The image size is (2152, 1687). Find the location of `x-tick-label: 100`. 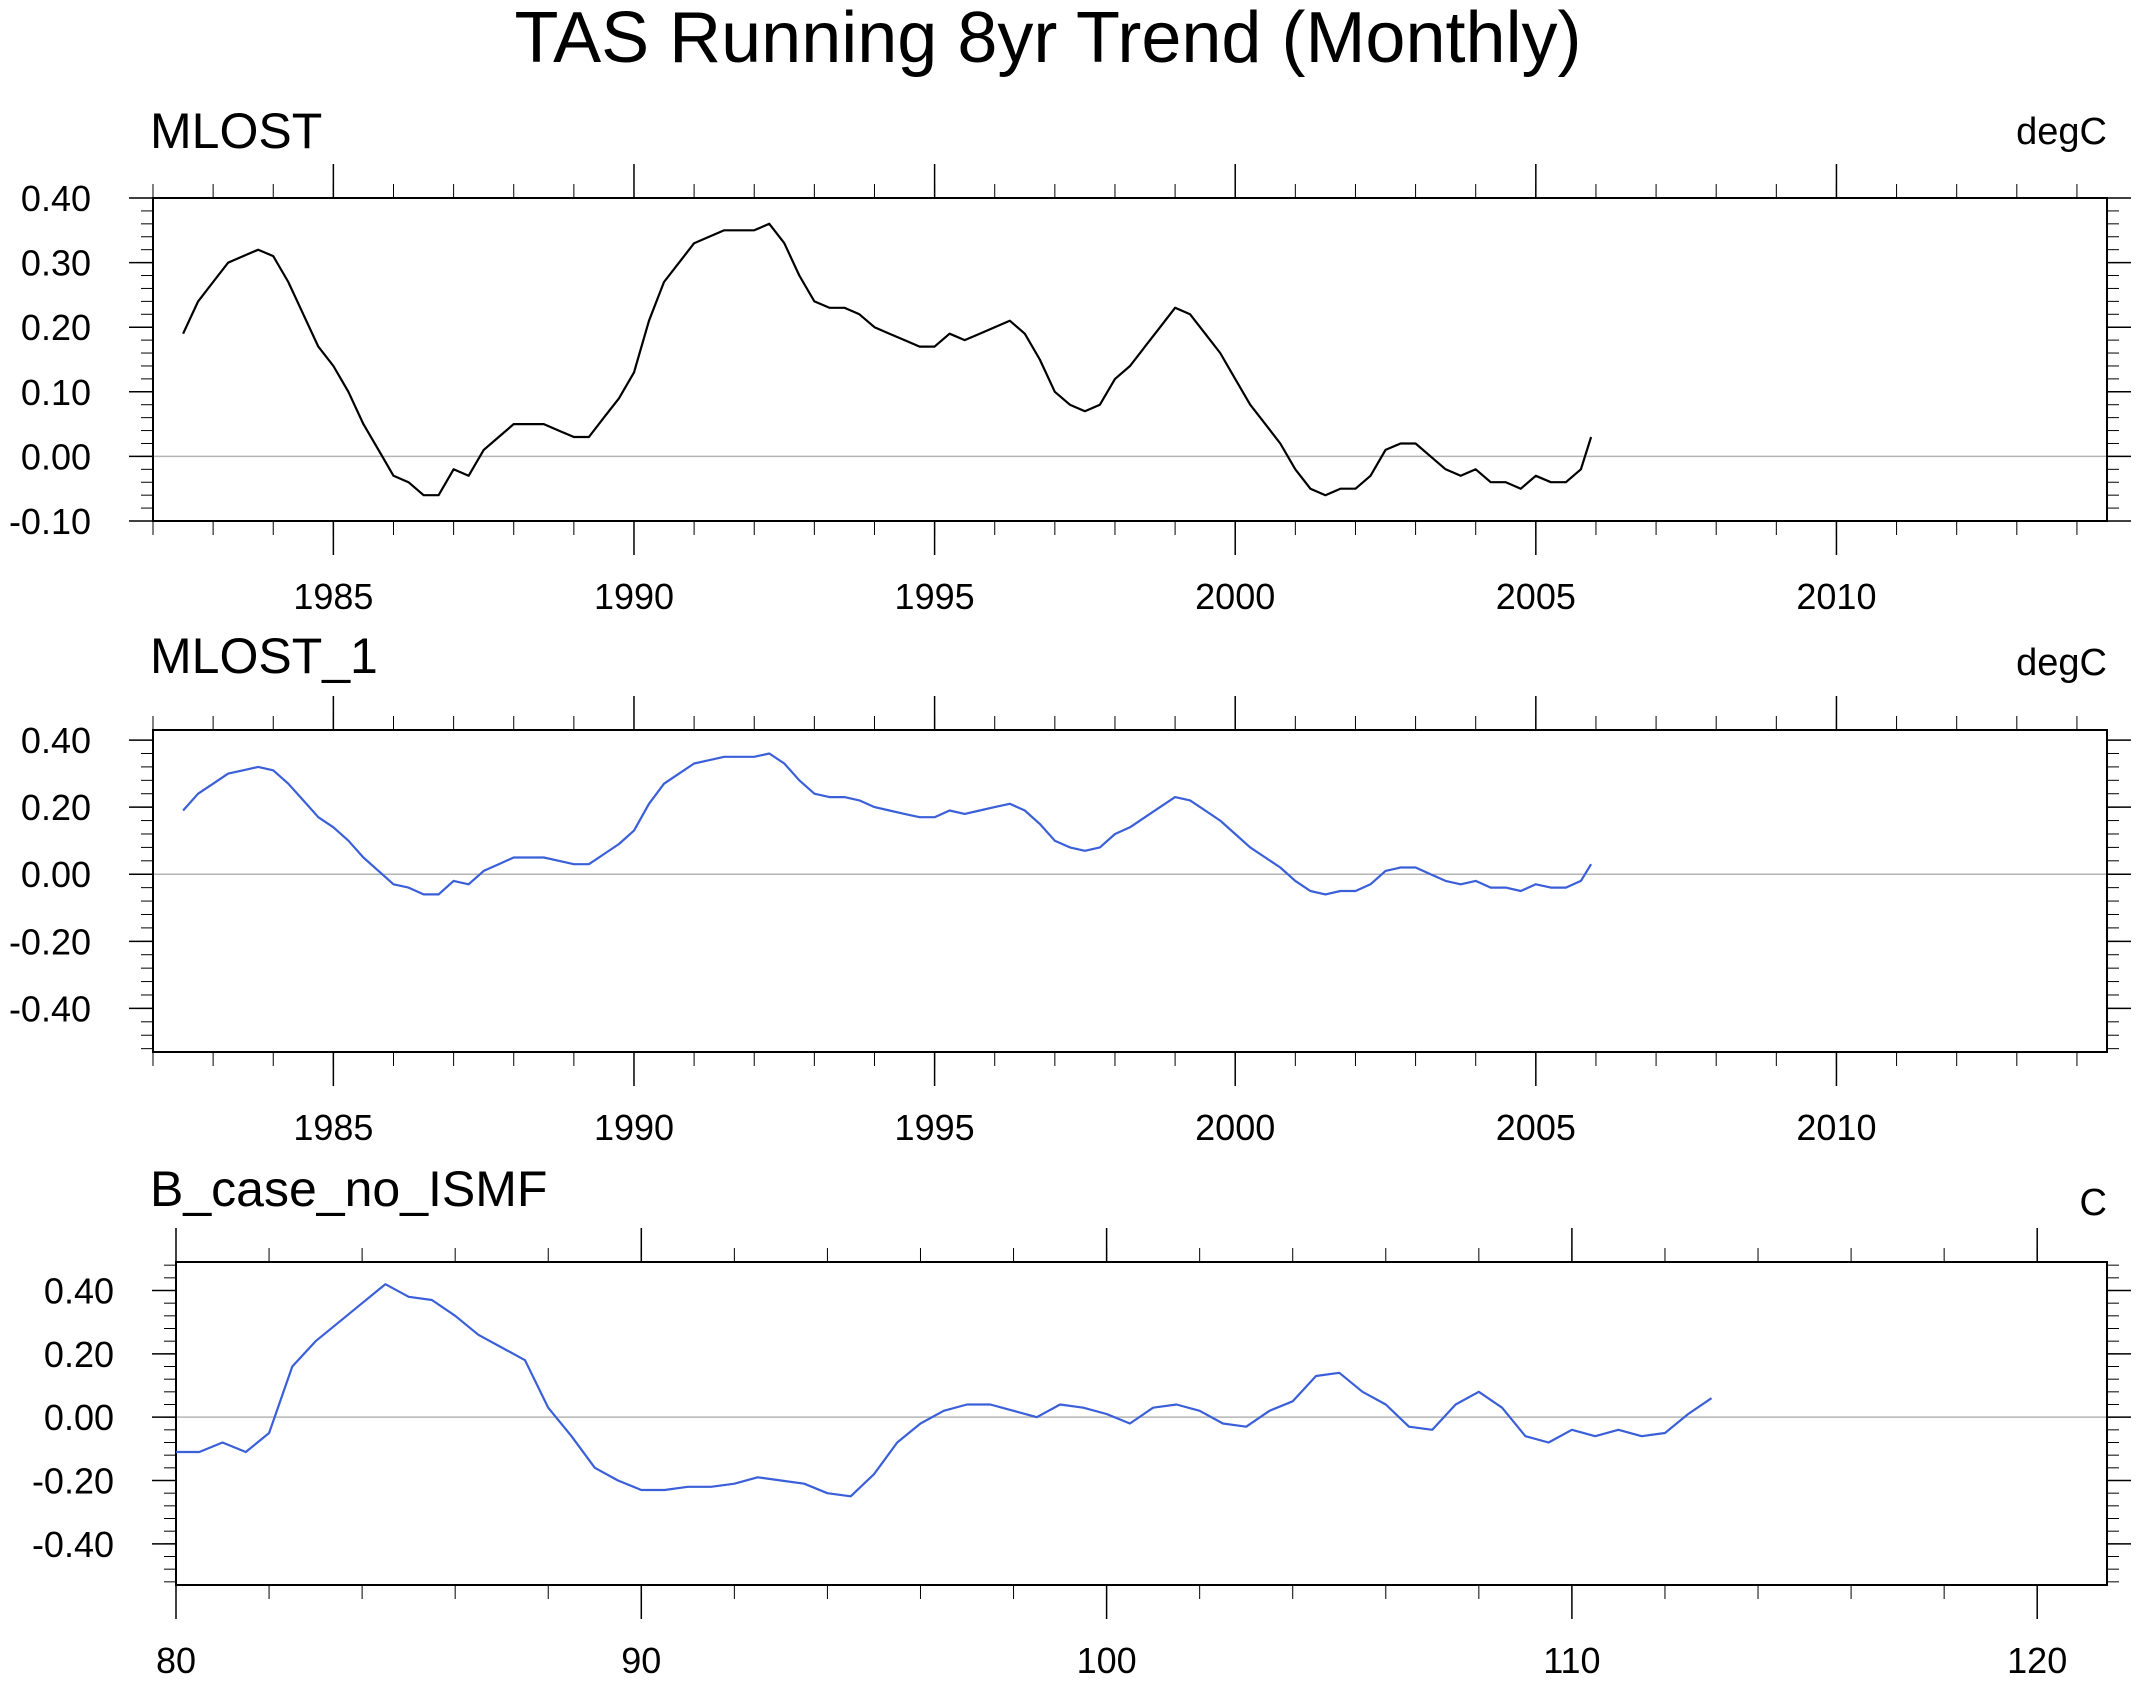

x-tick-label: 100 is located at coordinates (1107, 1660).